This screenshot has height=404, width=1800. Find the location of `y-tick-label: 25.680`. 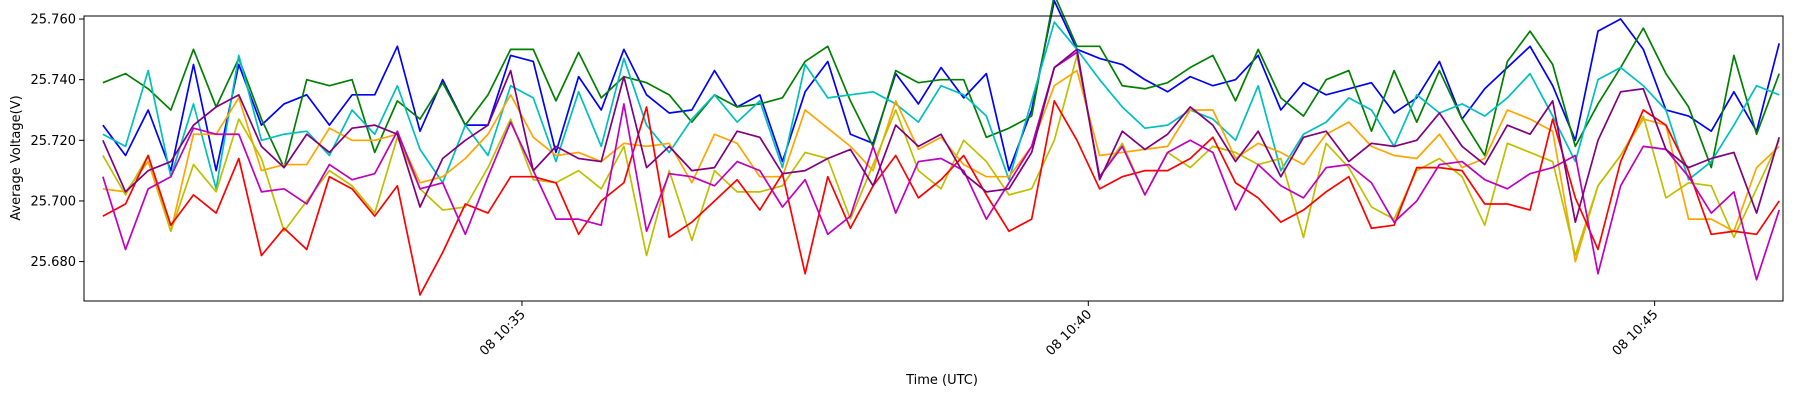

y-tick-label: 25.680 is located at coordinates (54, 262).